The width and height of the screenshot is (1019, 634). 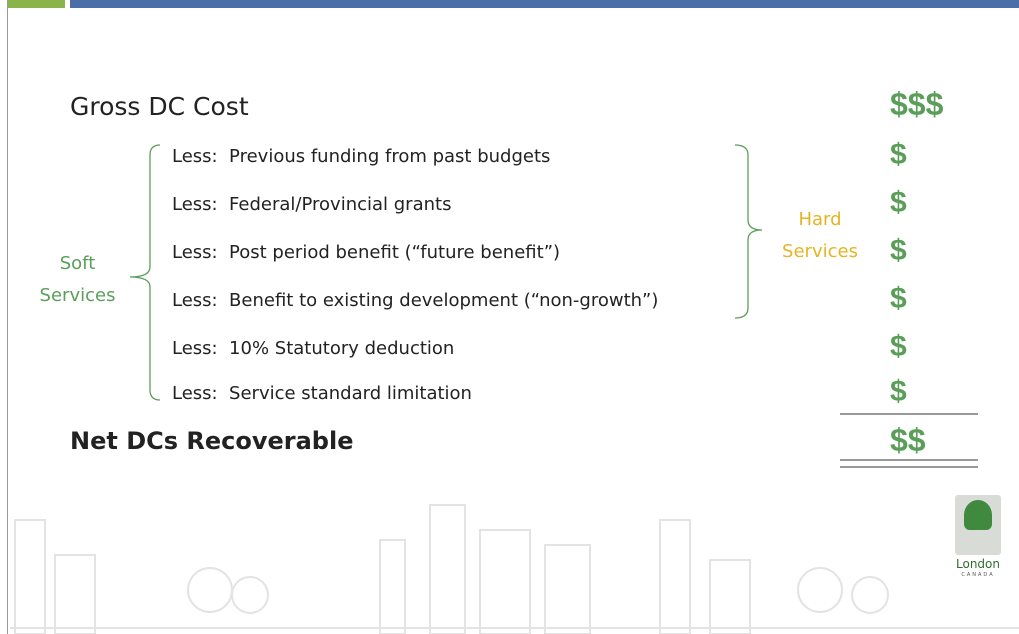 I want to click on logo-tree, so click(x=978, y=515).